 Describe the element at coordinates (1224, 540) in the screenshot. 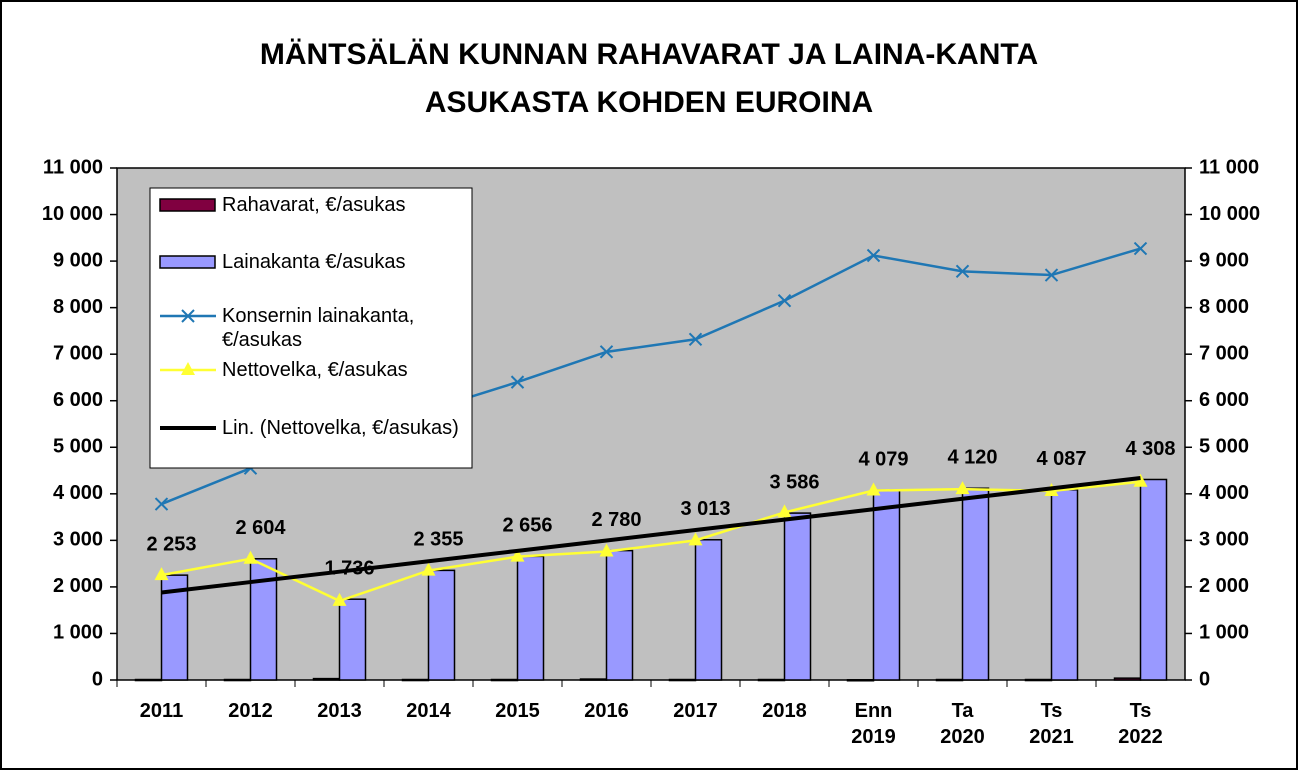

I see `y2-tick-label: 3 000` at that location.